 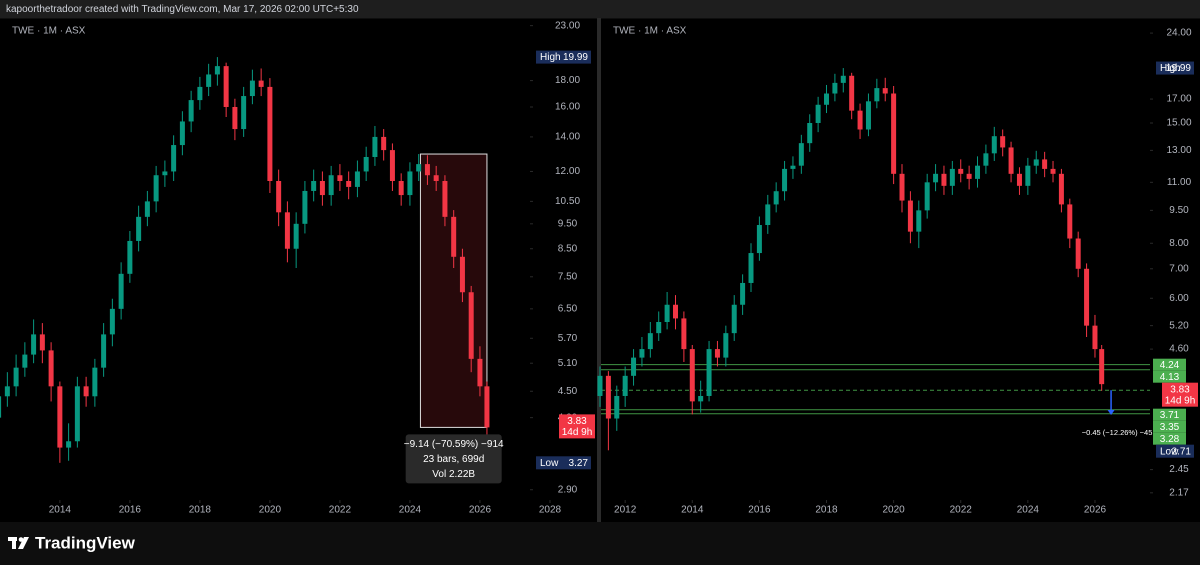 I want to click on y-tick-label: 2.90, so click(x=568, y=489).